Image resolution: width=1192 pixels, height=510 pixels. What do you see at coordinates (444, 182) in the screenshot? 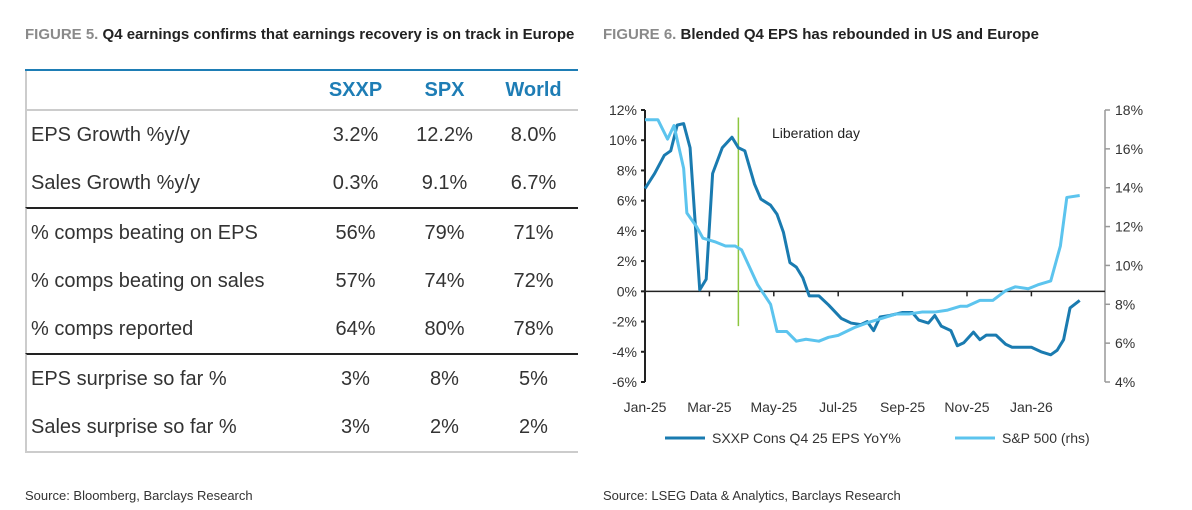
I see `cell-value: 9.1%` at bounding box center [444, 182].